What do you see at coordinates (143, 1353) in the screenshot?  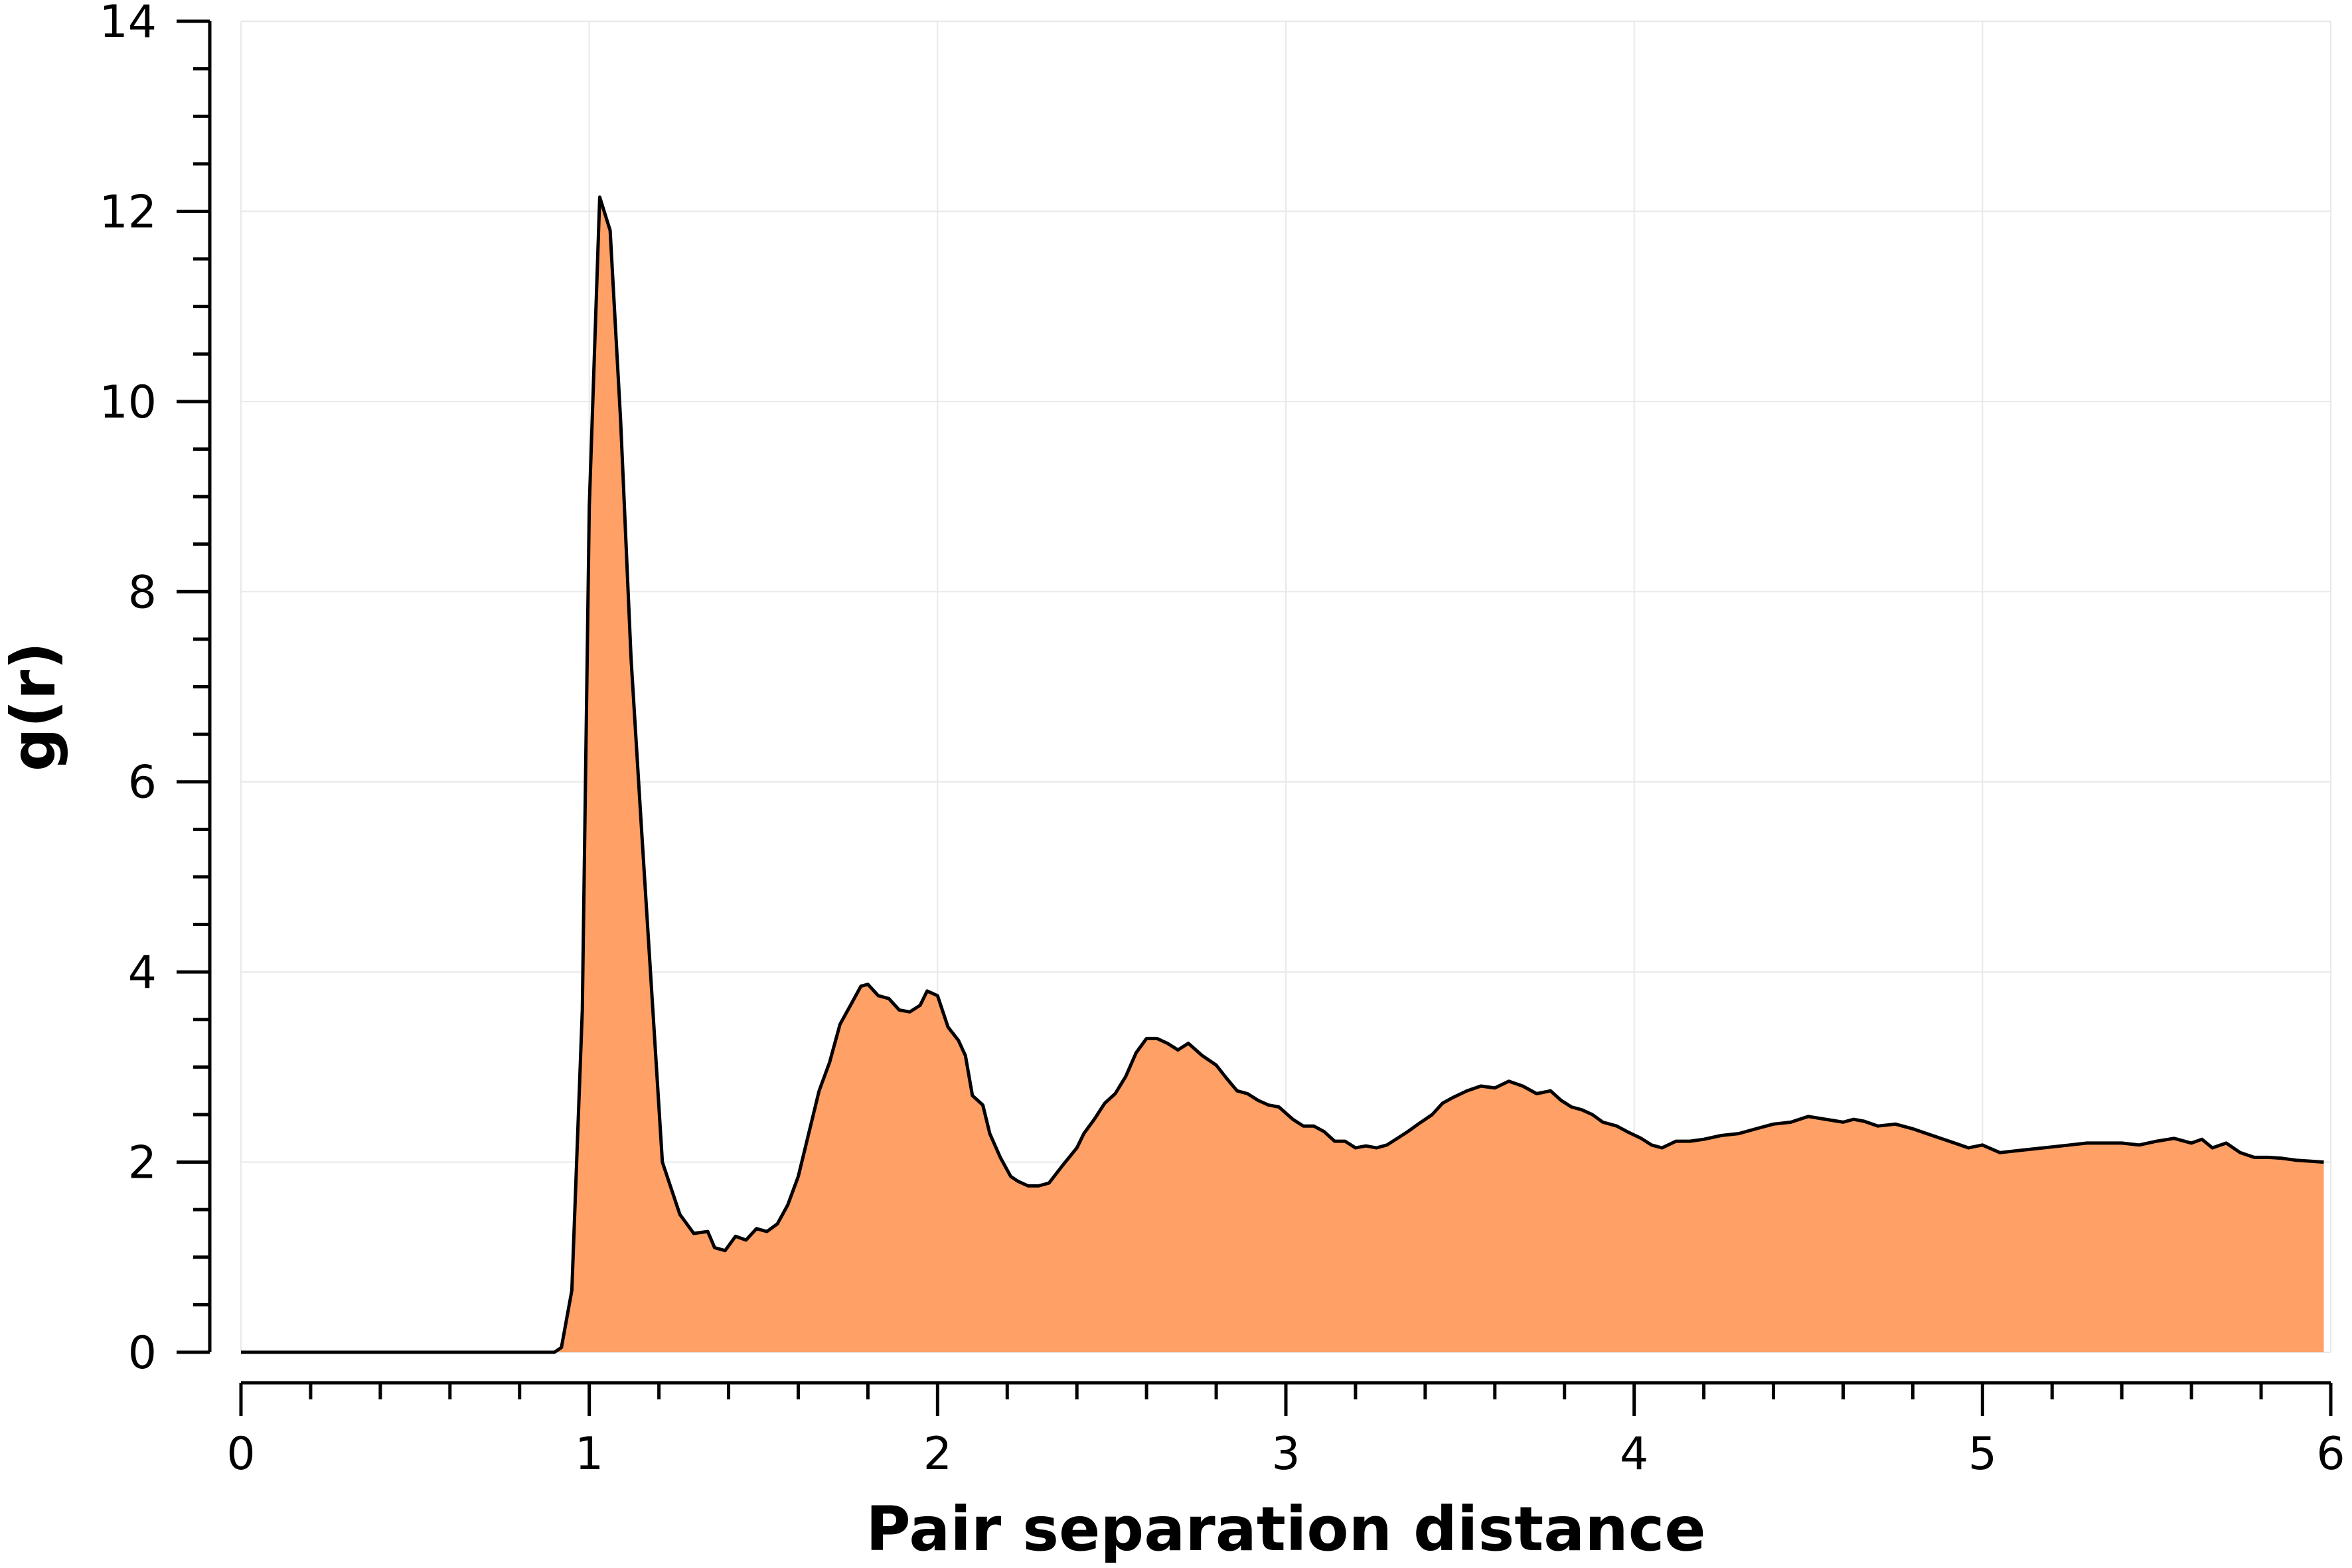 I see `y-tick-label: 0` at bounding box center [143, 1353].